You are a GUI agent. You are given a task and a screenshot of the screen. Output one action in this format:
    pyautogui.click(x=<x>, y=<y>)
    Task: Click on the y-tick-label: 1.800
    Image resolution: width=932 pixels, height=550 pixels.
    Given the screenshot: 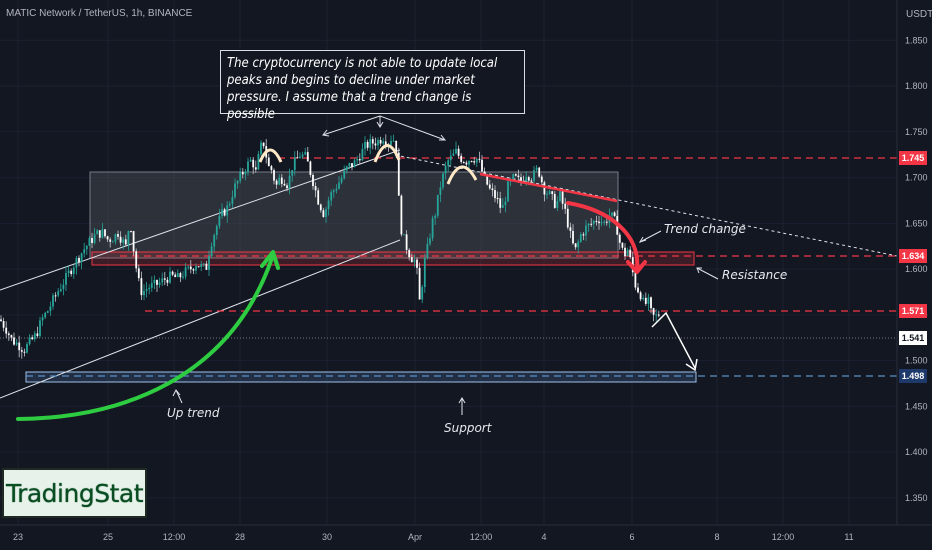 What is the action you would take?
    pyautogui.click(x=916, y=86)
    